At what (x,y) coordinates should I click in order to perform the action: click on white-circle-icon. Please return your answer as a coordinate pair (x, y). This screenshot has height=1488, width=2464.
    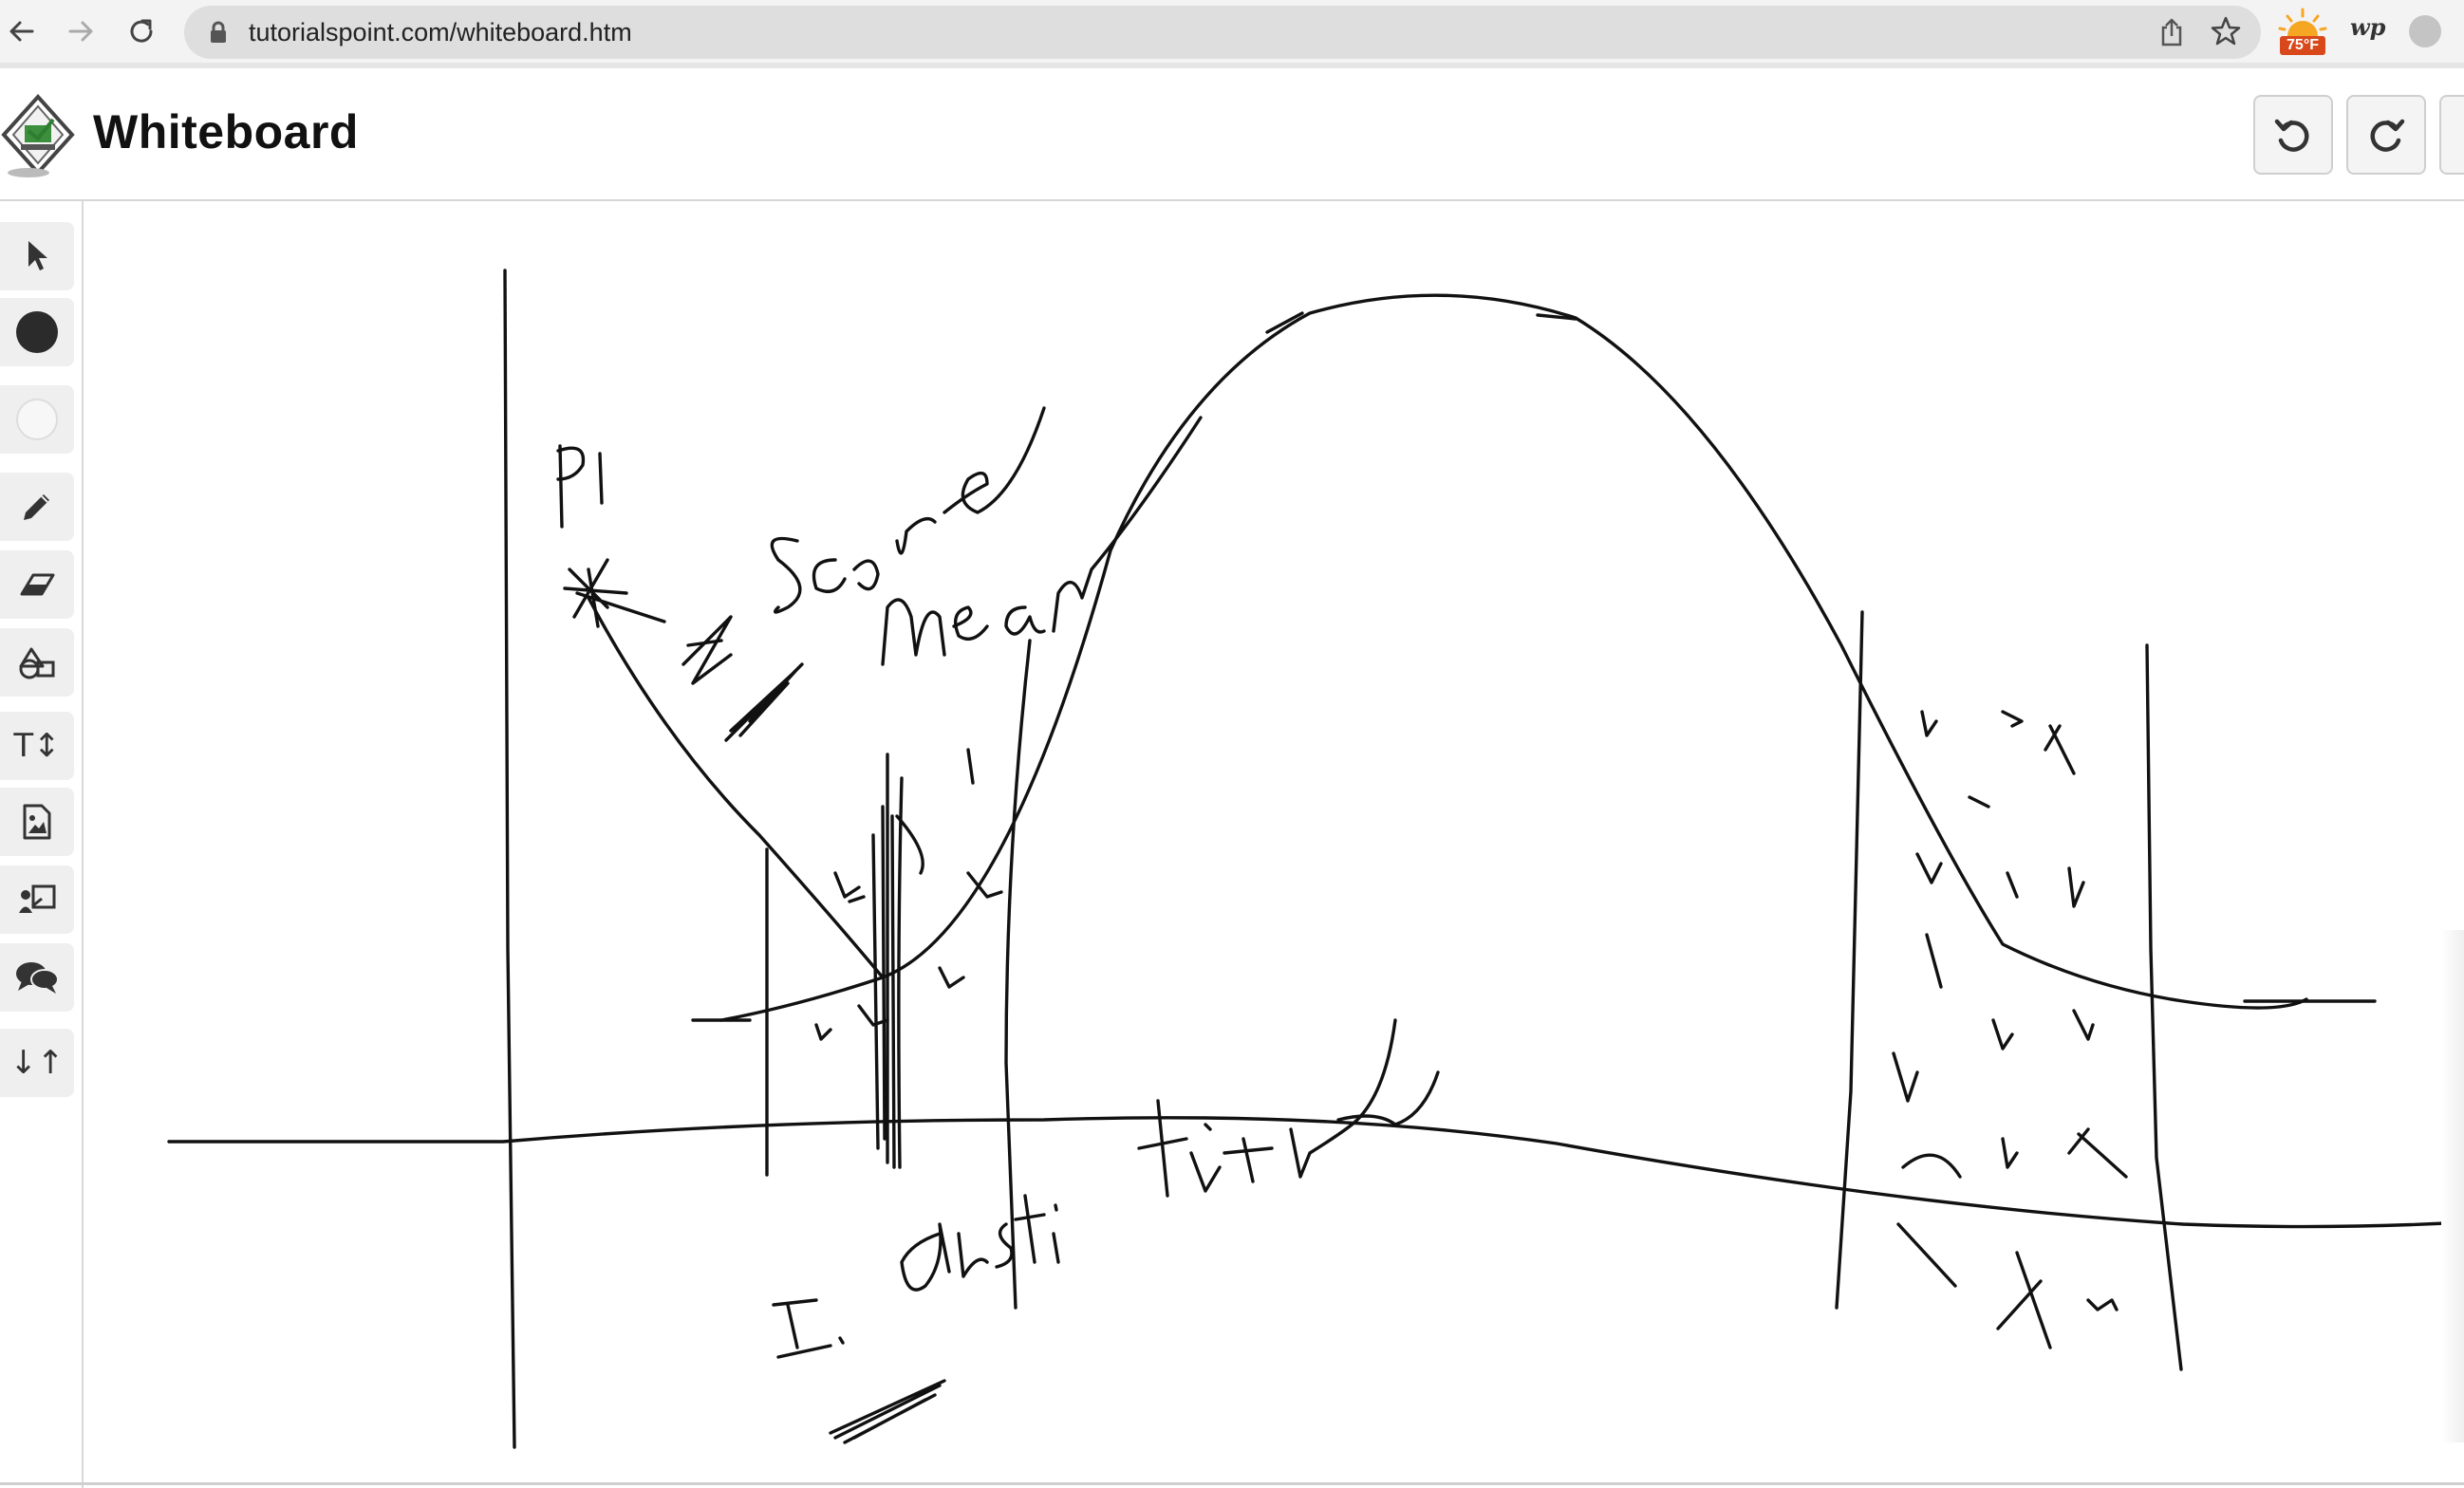
    Looking at the image, I should click on (37, 420).